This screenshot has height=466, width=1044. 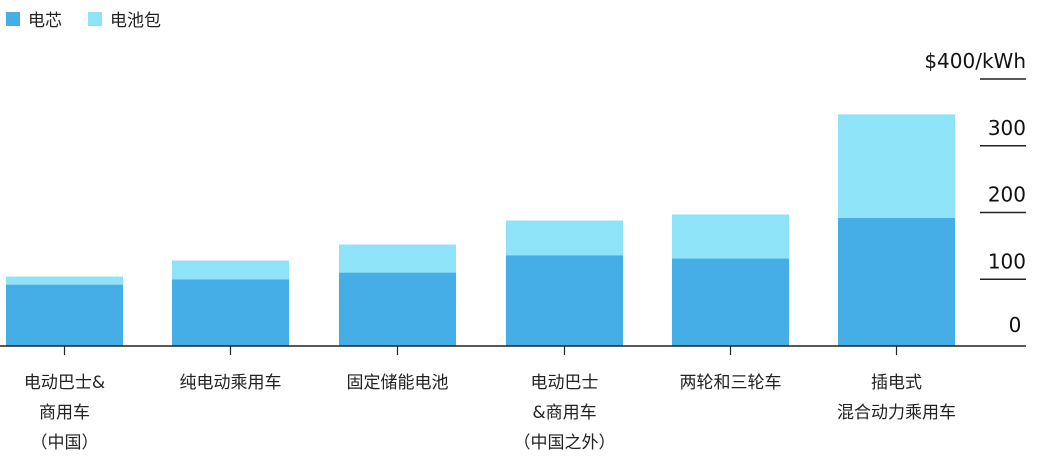 I want to click on category-label-4-3: （中国之外）, so click(x=565, y=443).